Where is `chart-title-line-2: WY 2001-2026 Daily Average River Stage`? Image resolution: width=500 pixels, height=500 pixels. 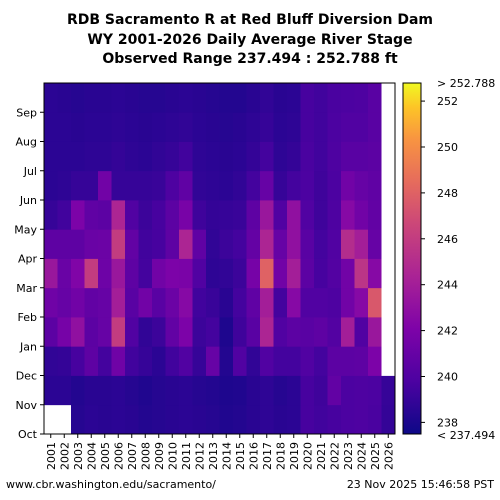 chart-title-line-2: WY 2001-2026 Daily Average River Stage is located at coordinates (250, 40).